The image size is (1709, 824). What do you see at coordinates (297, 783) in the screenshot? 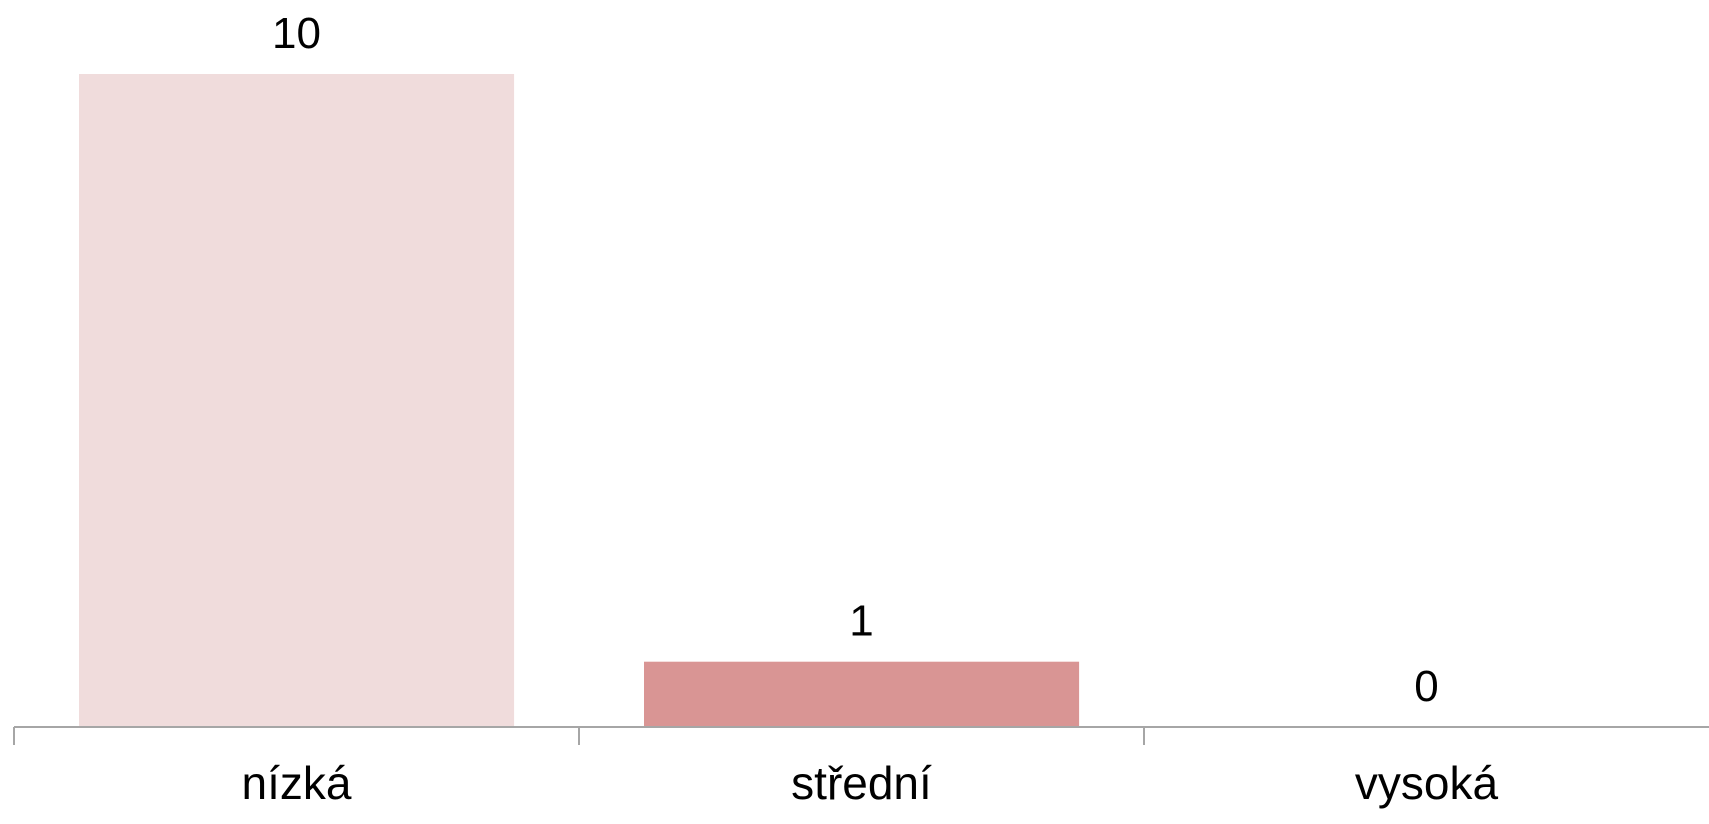
I see `x-tick-label-1: nízká` at bounding box center [297, 783].